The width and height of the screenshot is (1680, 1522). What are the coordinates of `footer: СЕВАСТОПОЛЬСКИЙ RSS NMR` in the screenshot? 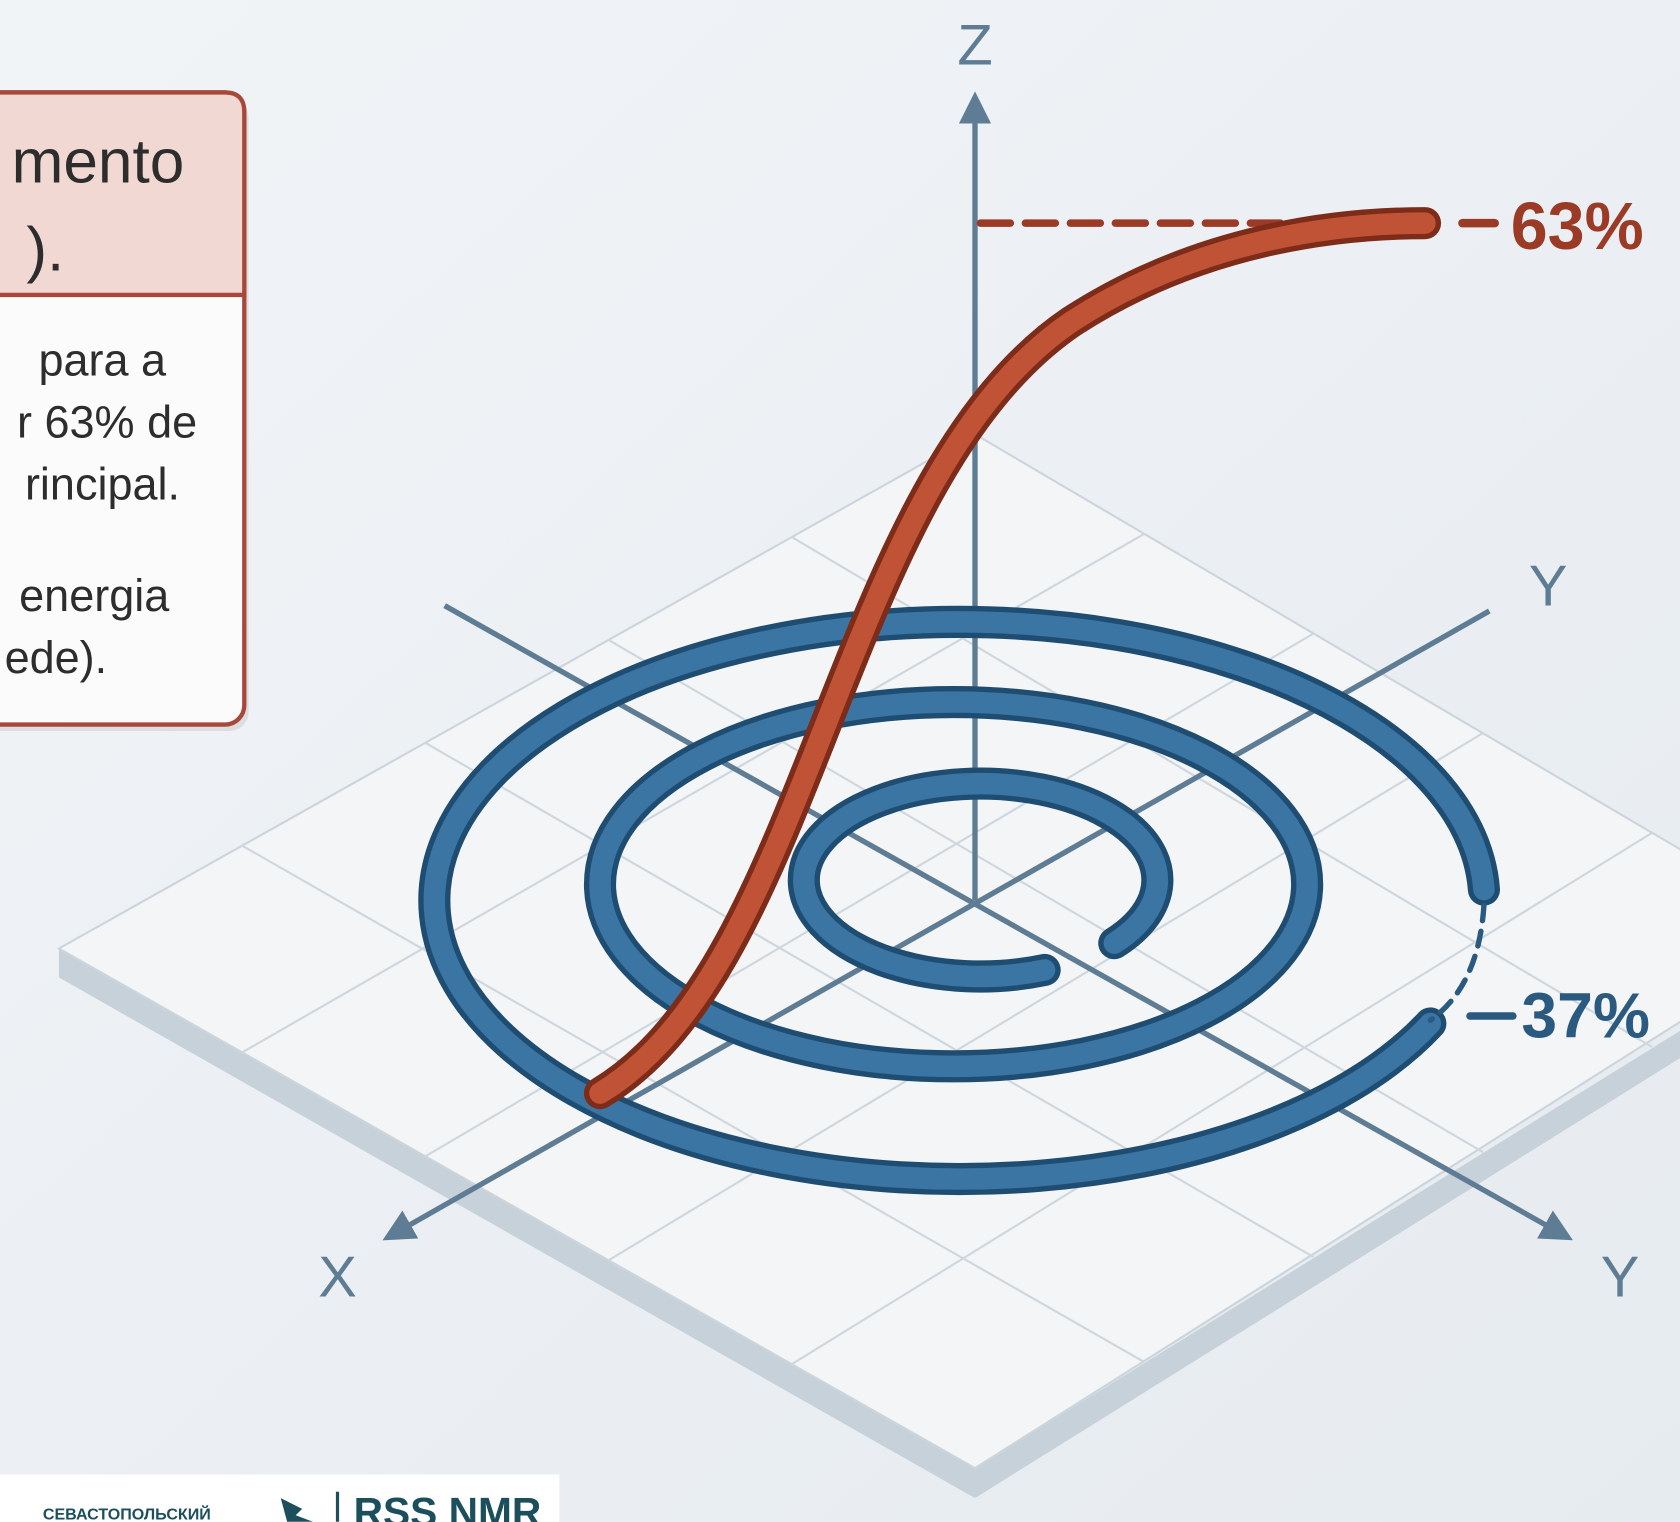 It's located at (280, 1498).